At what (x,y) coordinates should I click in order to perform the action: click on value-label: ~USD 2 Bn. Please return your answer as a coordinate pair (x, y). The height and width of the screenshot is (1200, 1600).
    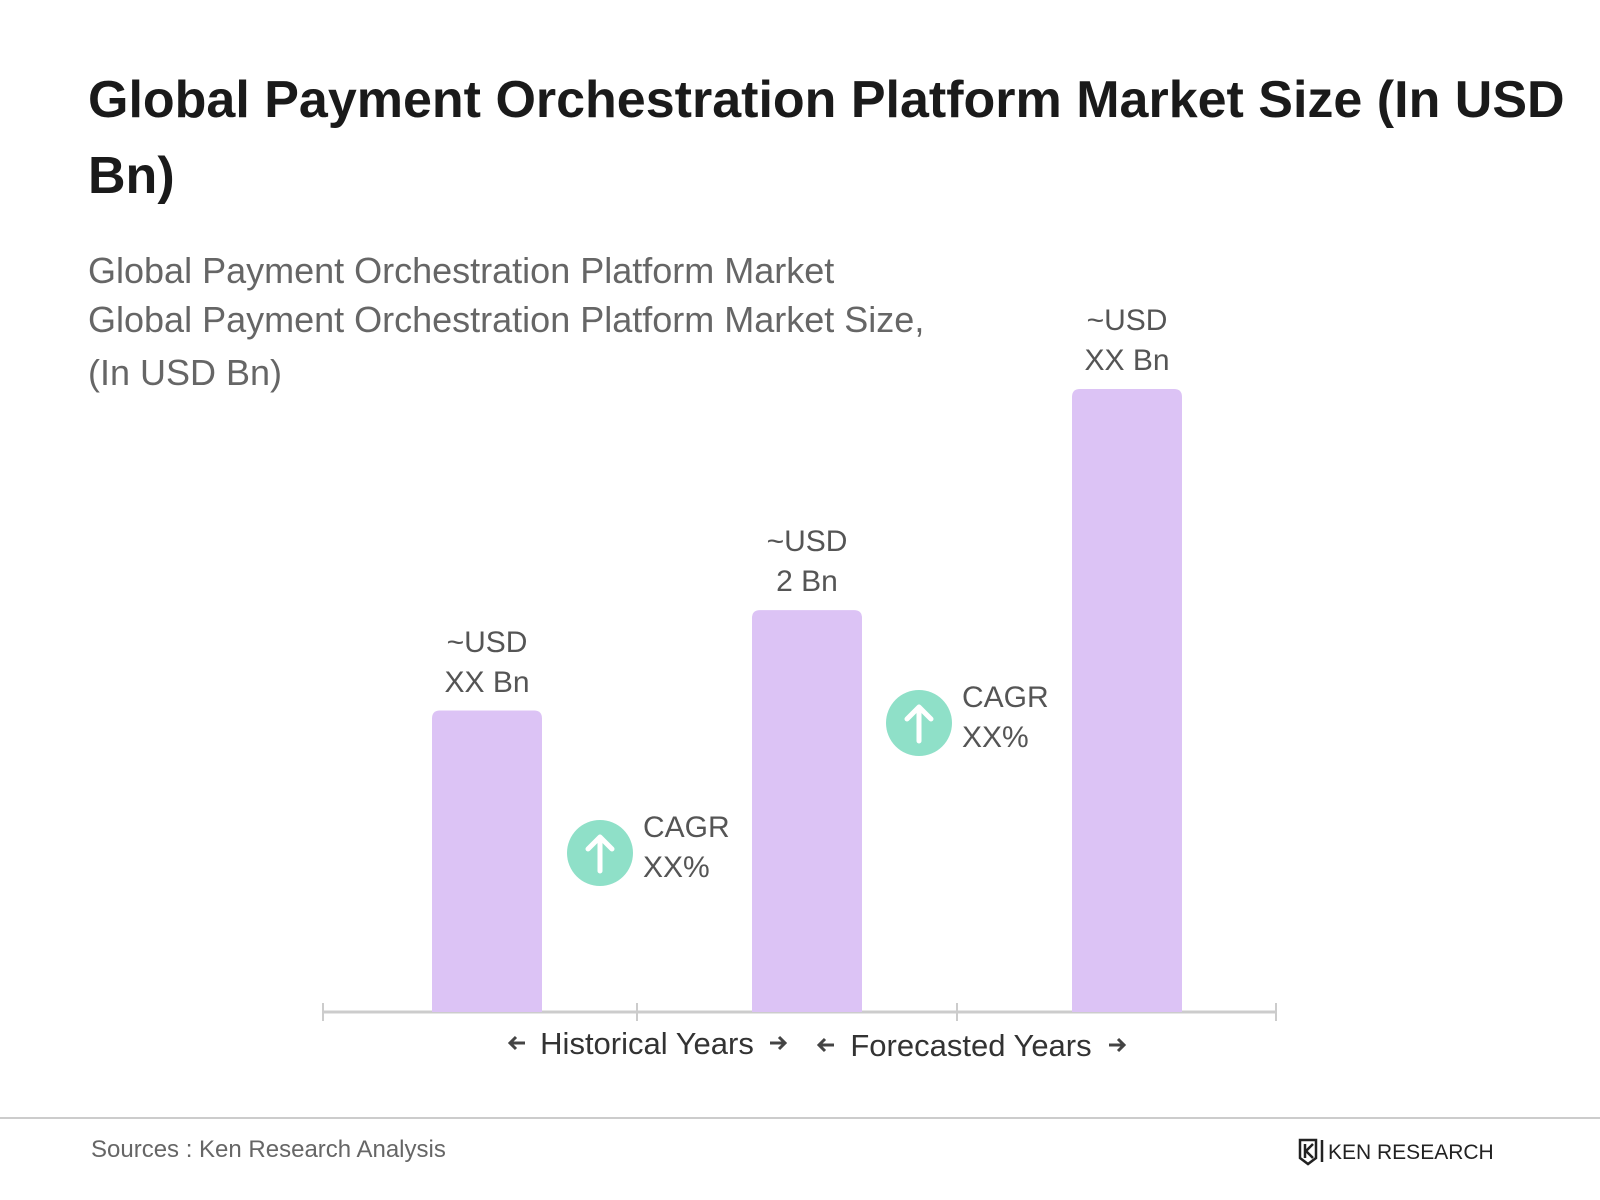
    Looking at the image, I should click on (807, 562).